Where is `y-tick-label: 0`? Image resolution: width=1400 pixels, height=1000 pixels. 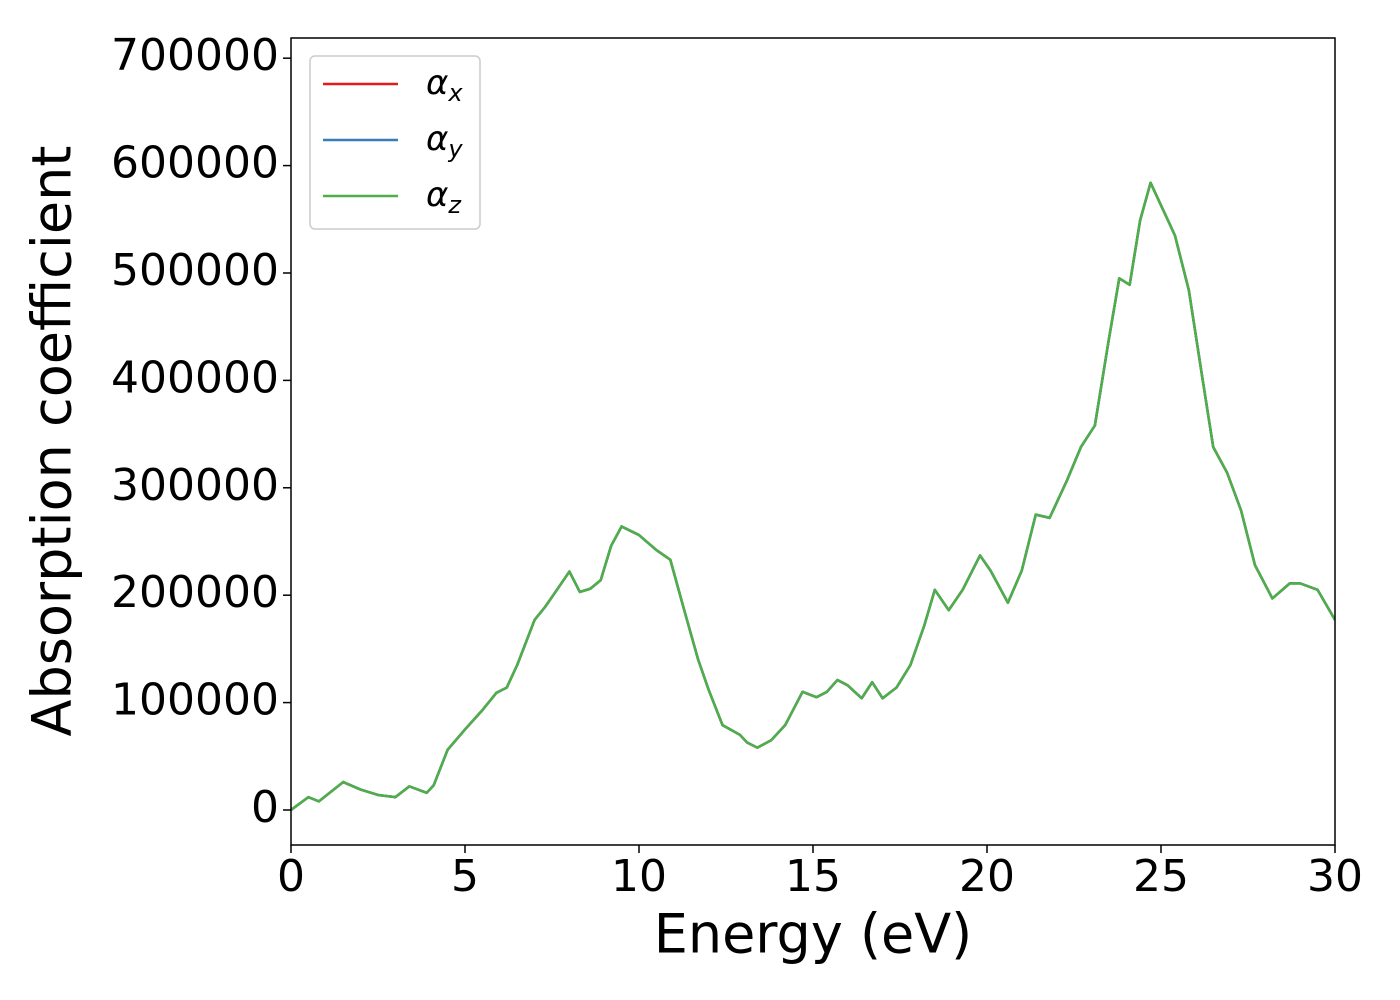
y-tick-label: 0 is located at coordinates (265, 807).